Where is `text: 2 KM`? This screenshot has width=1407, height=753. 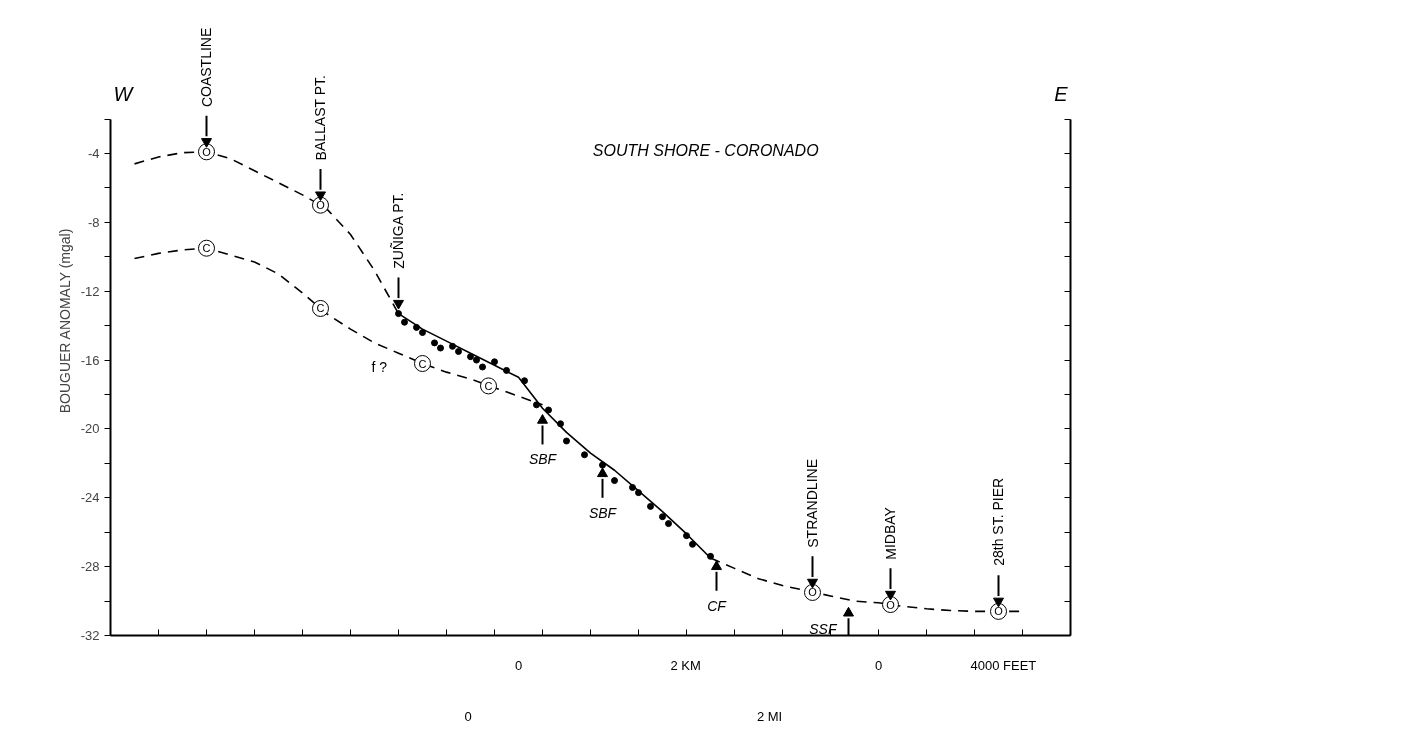 text: 2 KM is located at coordinates (685, 666).